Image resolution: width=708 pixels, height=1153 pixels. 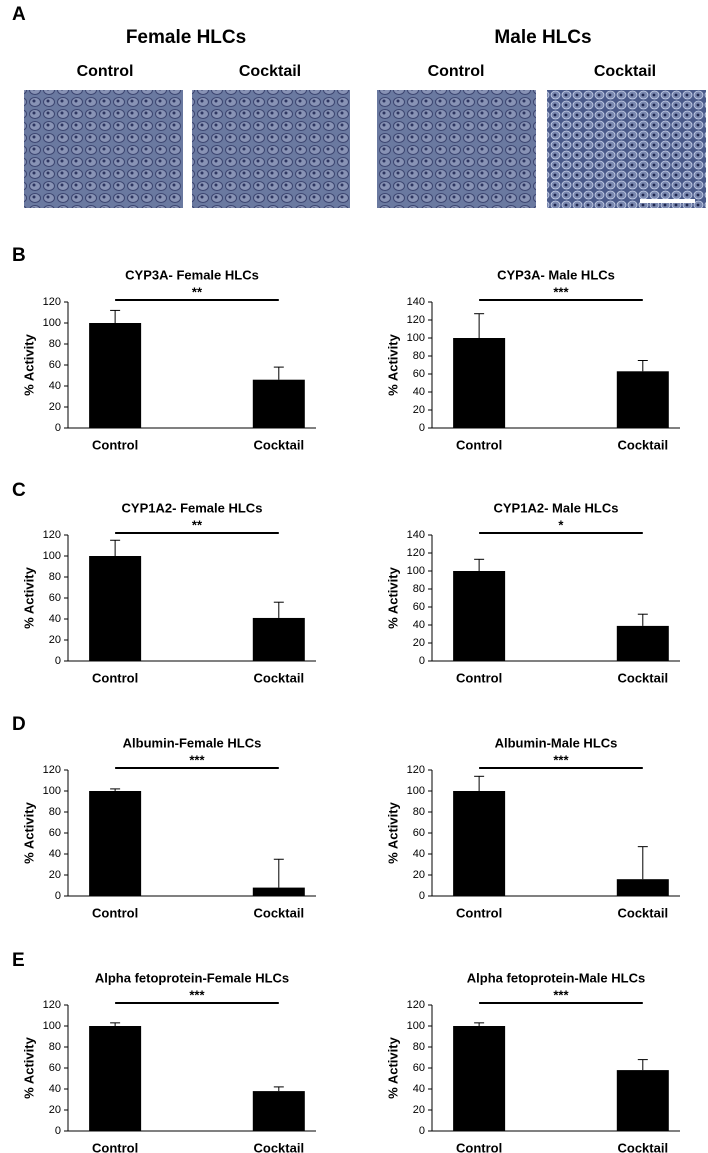 What do you see at coordinates (18, 960) in the screenshot?
I see `panel-label: E` at bounding box center [18, 960].